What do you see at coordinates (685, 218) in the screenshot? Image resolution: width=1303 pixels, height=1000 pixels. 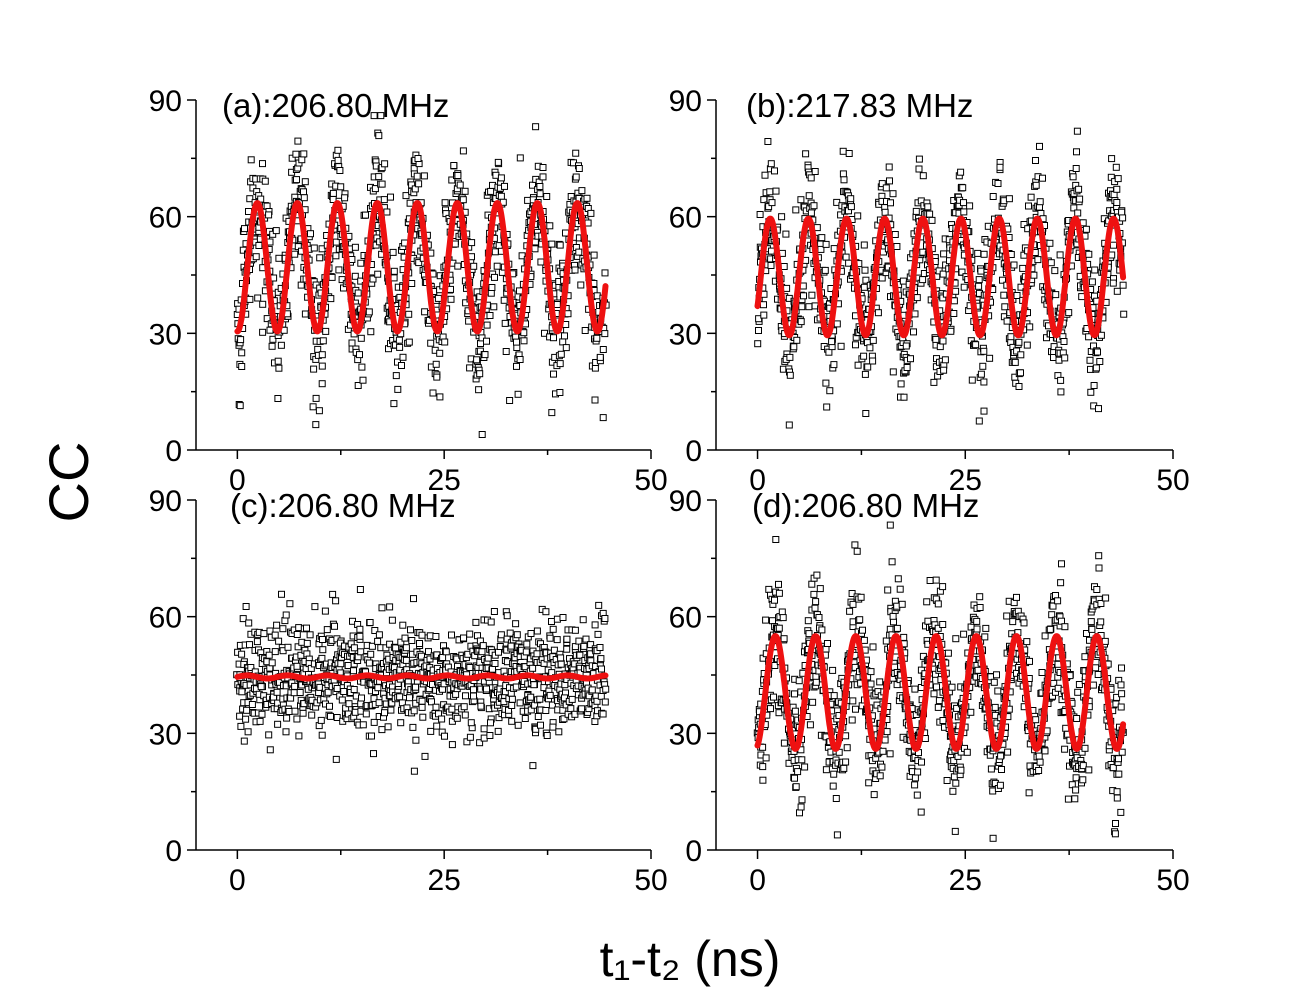 I see `y-tick-label: 60` at bounding box center [685, 218].